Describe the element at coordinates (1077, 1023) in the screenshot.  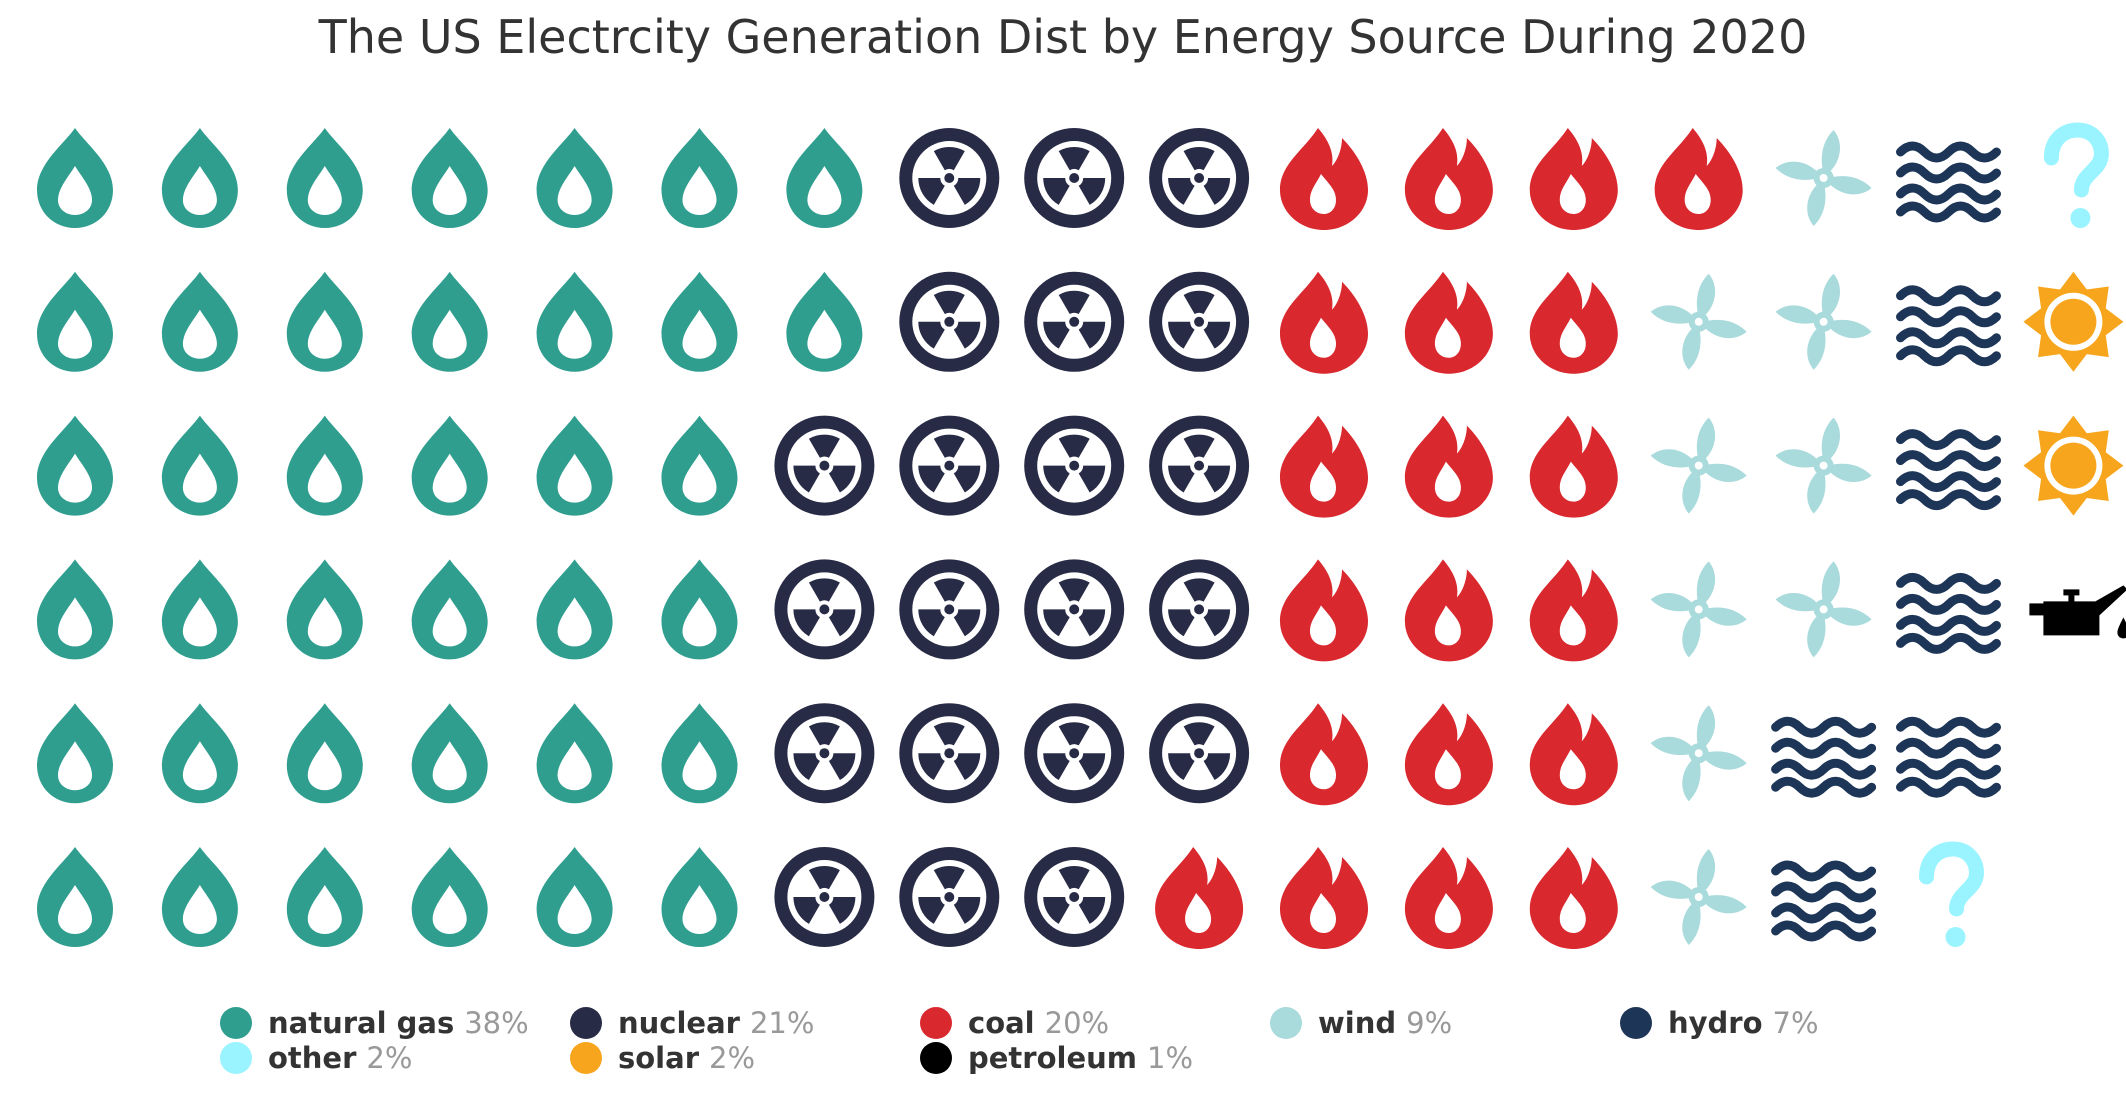
I see `legend-value-coal: 20%` at that location.